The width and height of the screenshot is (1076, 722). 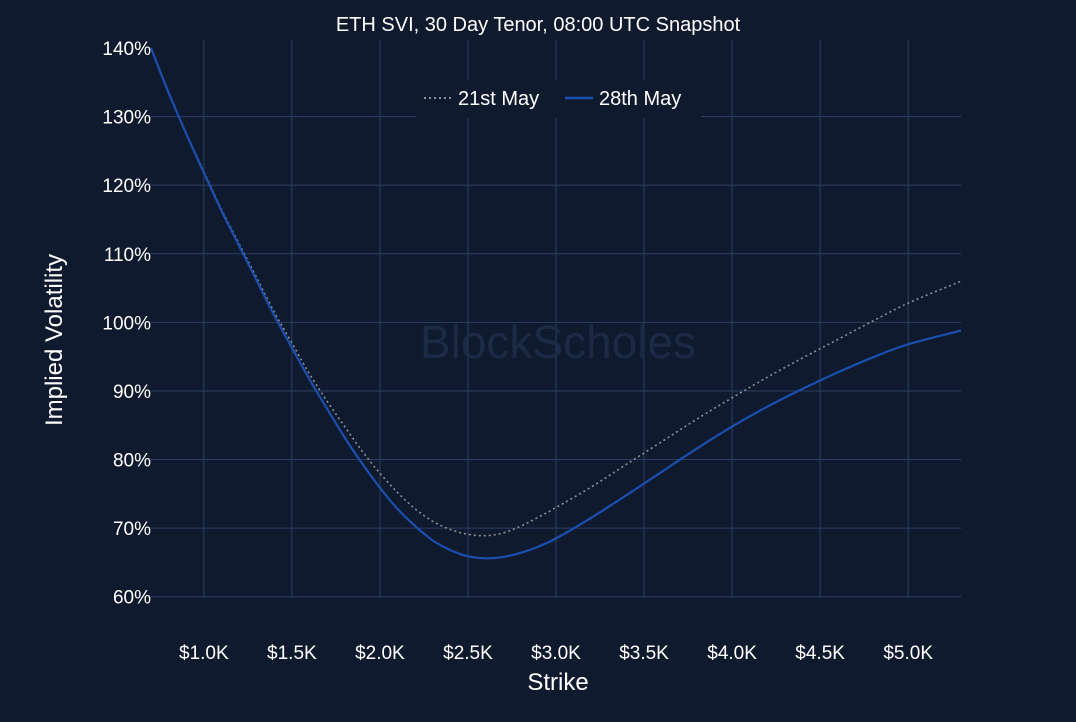 I want to click on x-tick-label: $1.0K, so click(x=204, y=653).